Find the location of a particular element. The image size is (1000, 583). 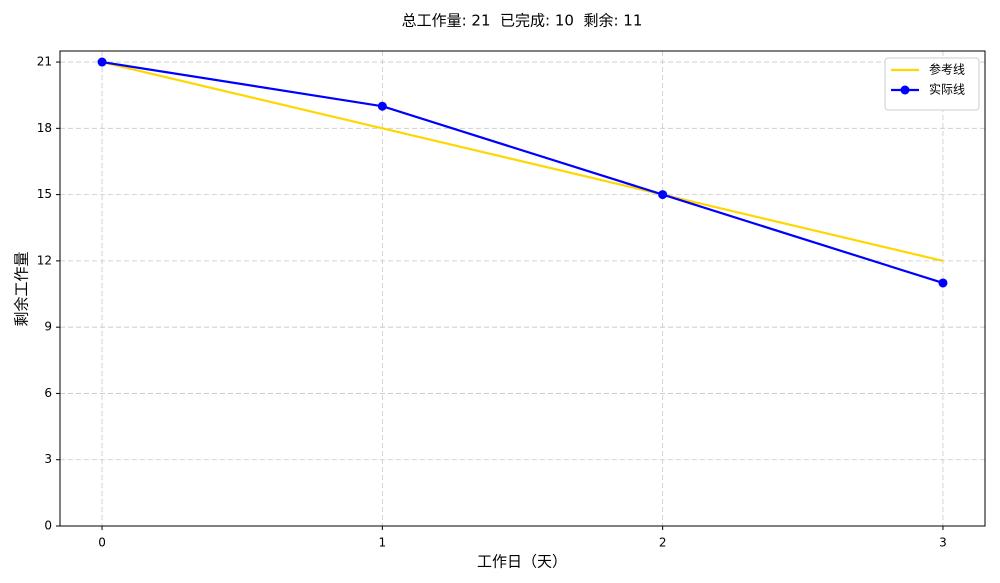

x-tick-label: 2 is located at coordinates (663, 543).